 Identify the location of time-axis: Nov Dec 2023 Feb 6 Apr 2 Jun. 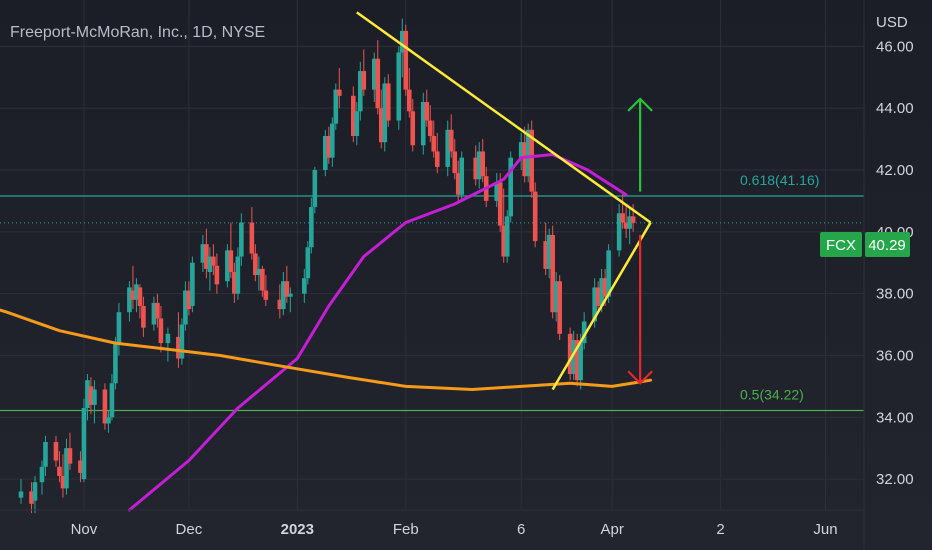
(454, 529).